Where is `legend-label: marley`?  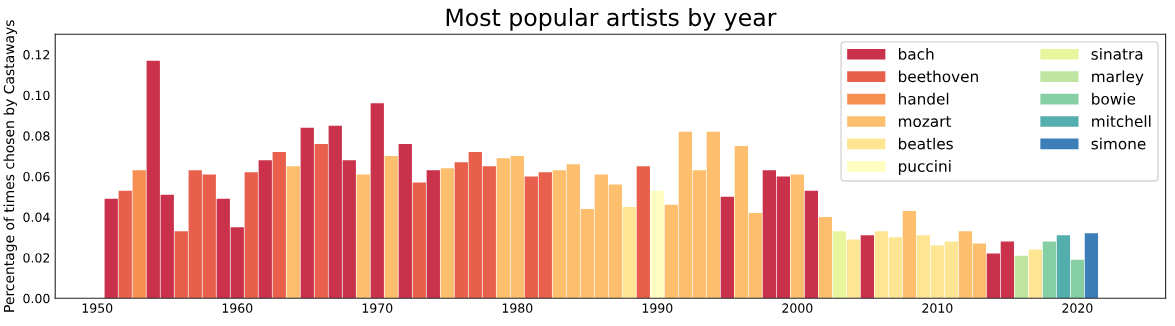
legend-label: marley is located at coordinates (1118, 78).